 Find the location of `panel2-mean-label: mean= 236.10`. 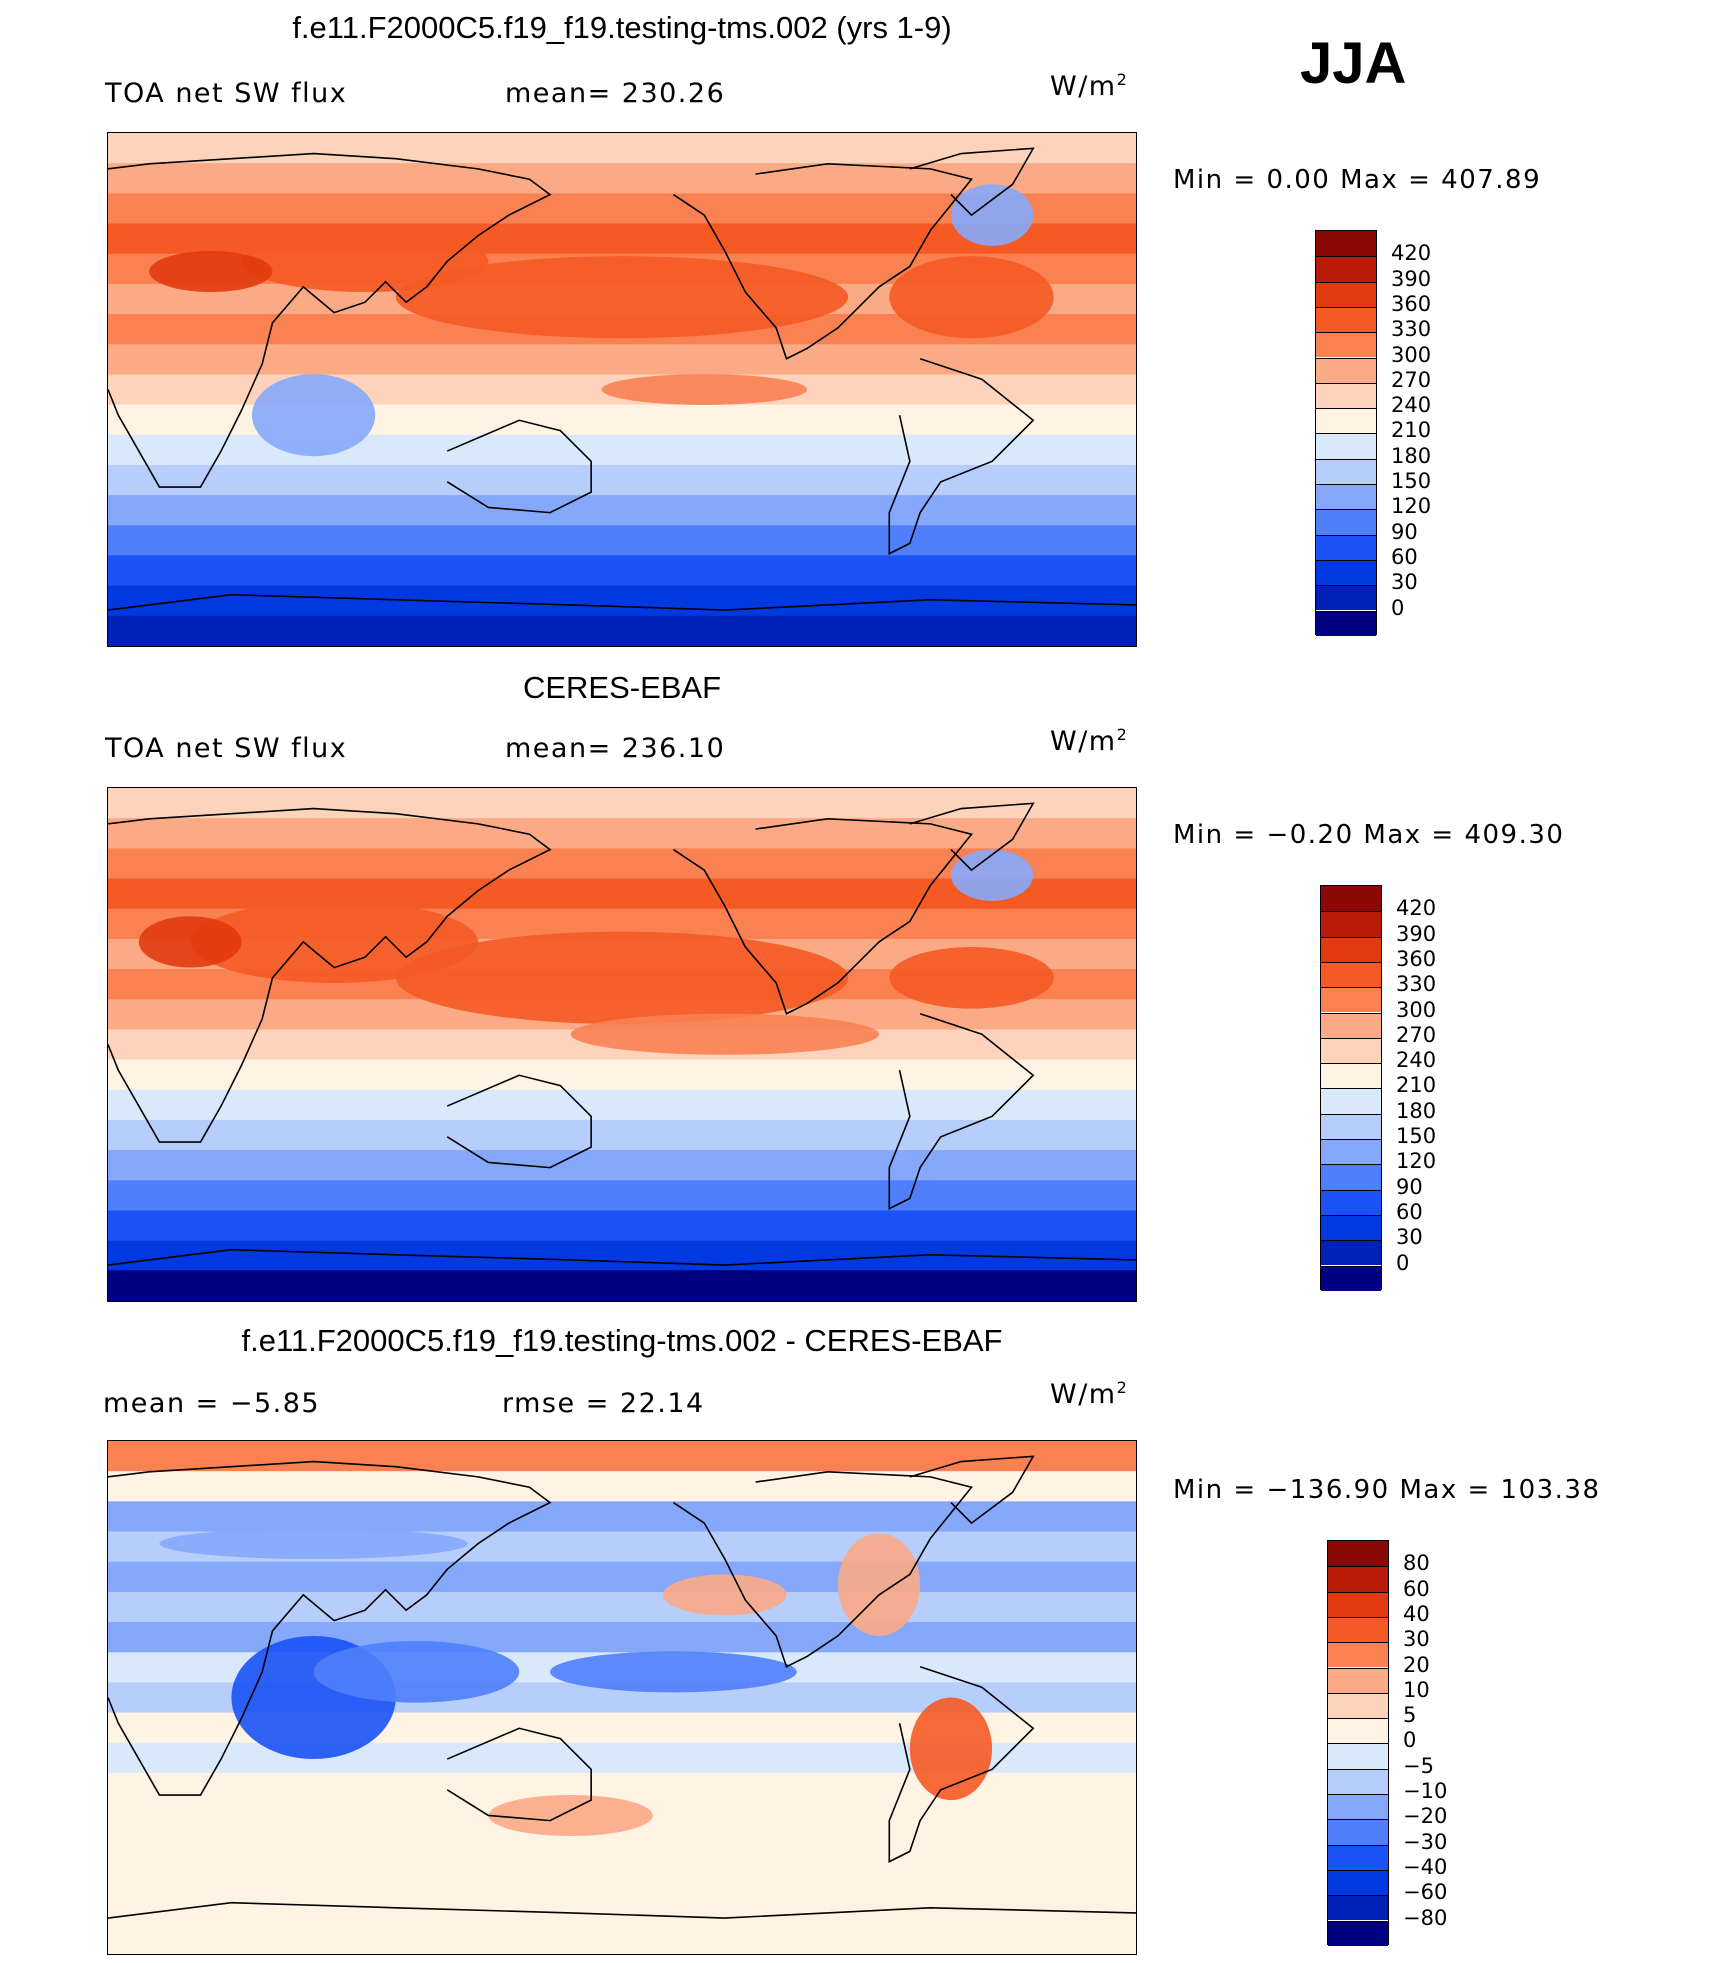

panel2-mean-label: mean= 236.10 is located at coordinates (615, 748).